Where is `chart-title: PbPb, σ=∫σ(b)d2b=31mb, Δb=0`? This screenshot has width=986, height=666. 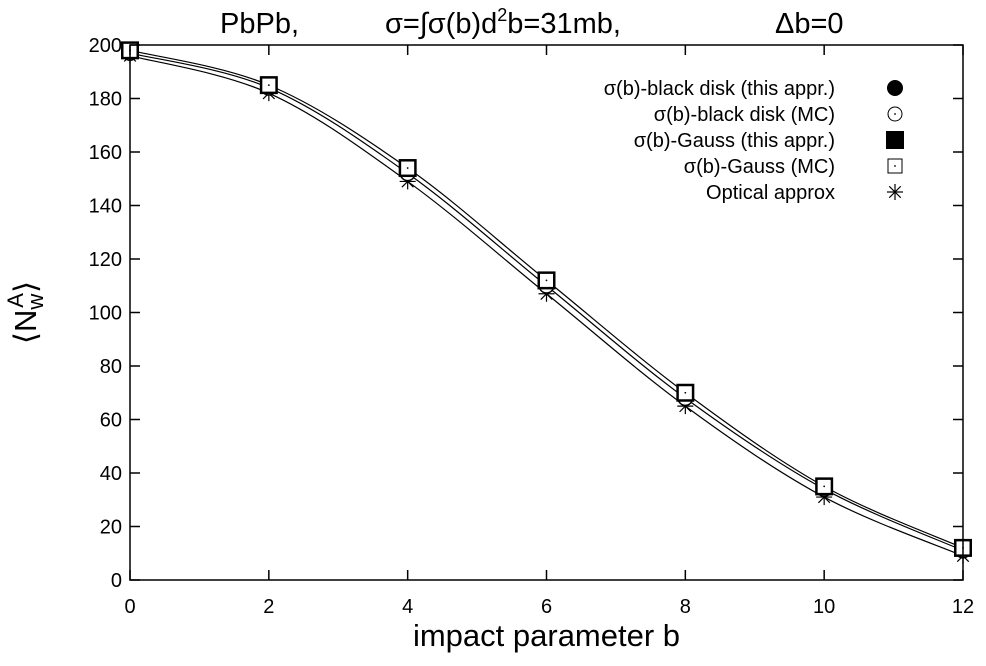 chart-title: PbPb, σ=∫σ(b)d2b=31mb, Δb=0 is located at coordinates (532, 22).